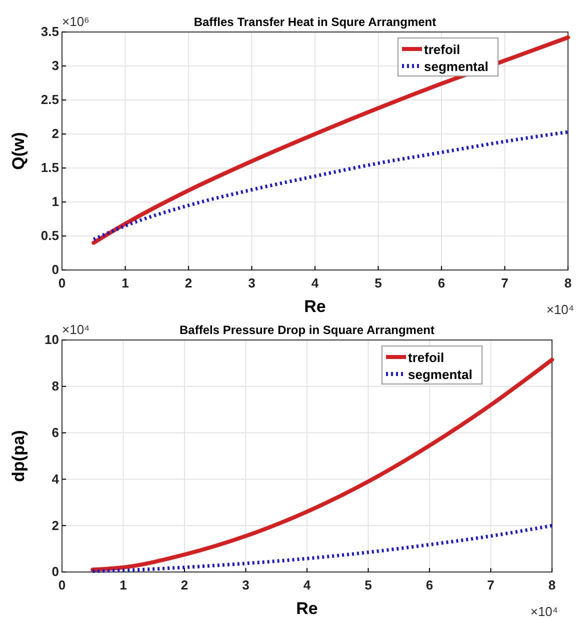 Image resolution: width=578 pixels, height=618 pixels. I want to click on text: ×10⁶, so click(76, 21).